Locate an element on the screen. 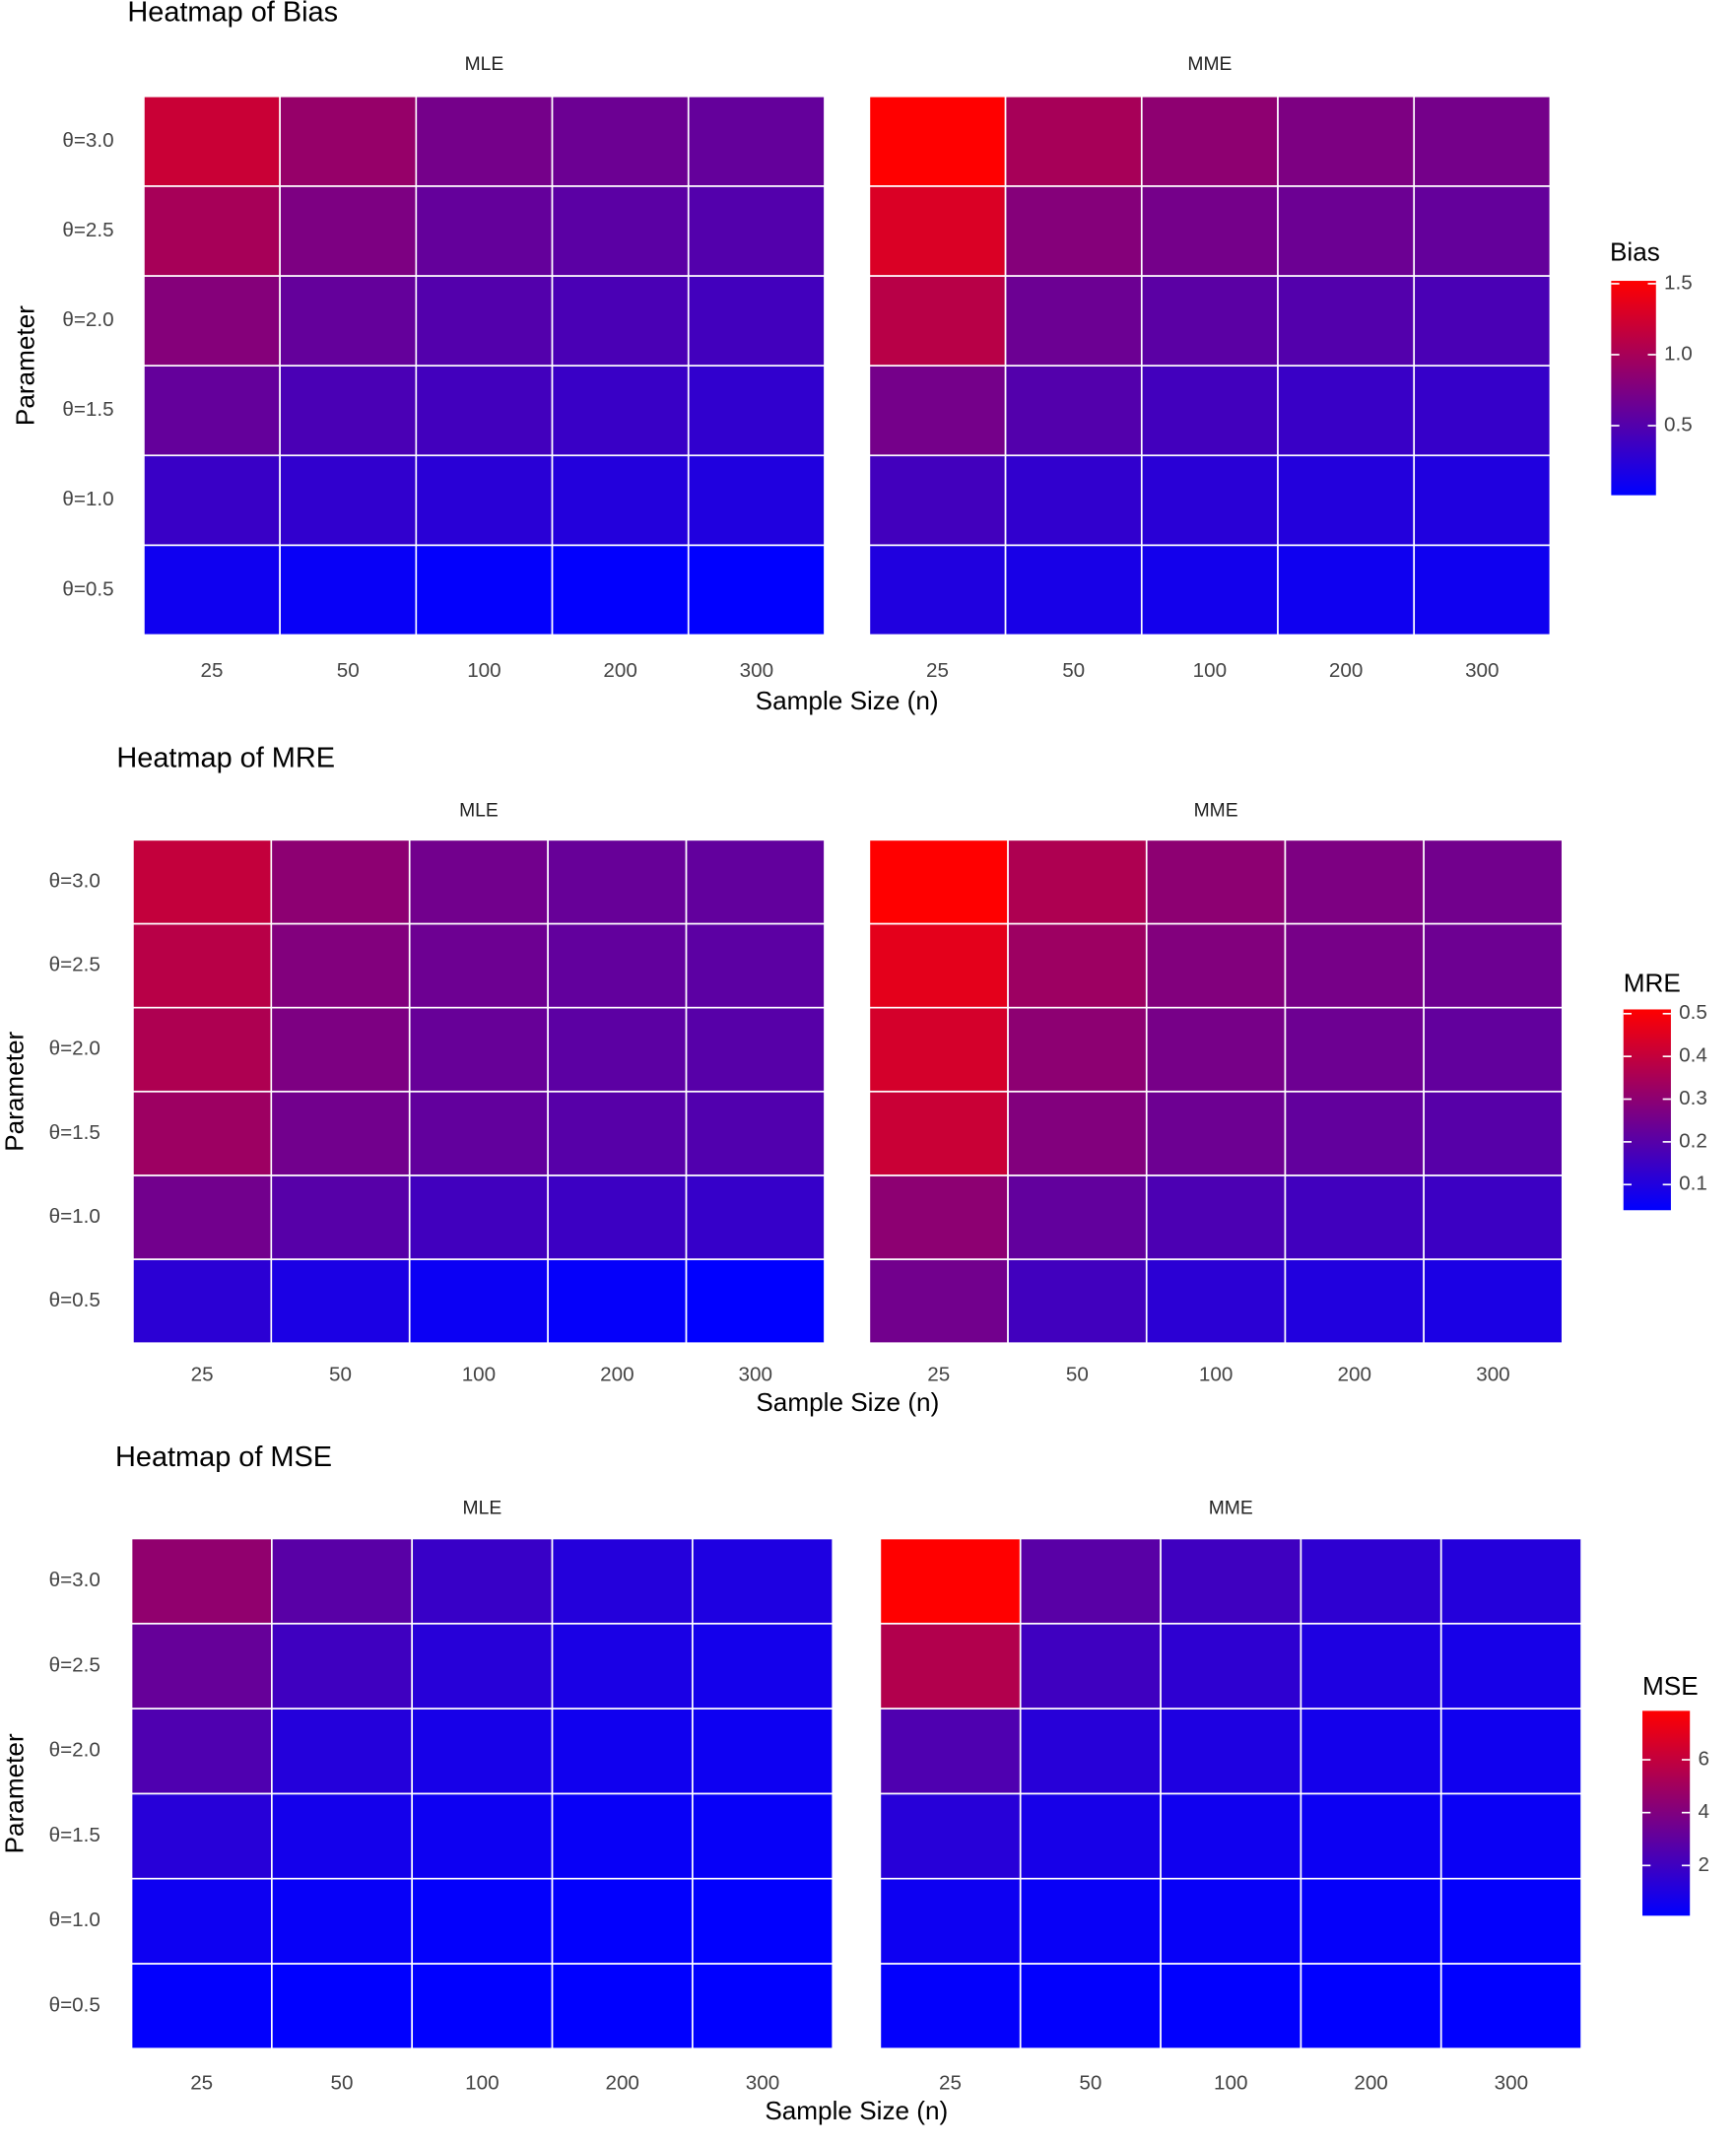 This screenshot has width=1736, height=2145. y-tick-label: θ=0.5 is located at coordinates (74, 1300).